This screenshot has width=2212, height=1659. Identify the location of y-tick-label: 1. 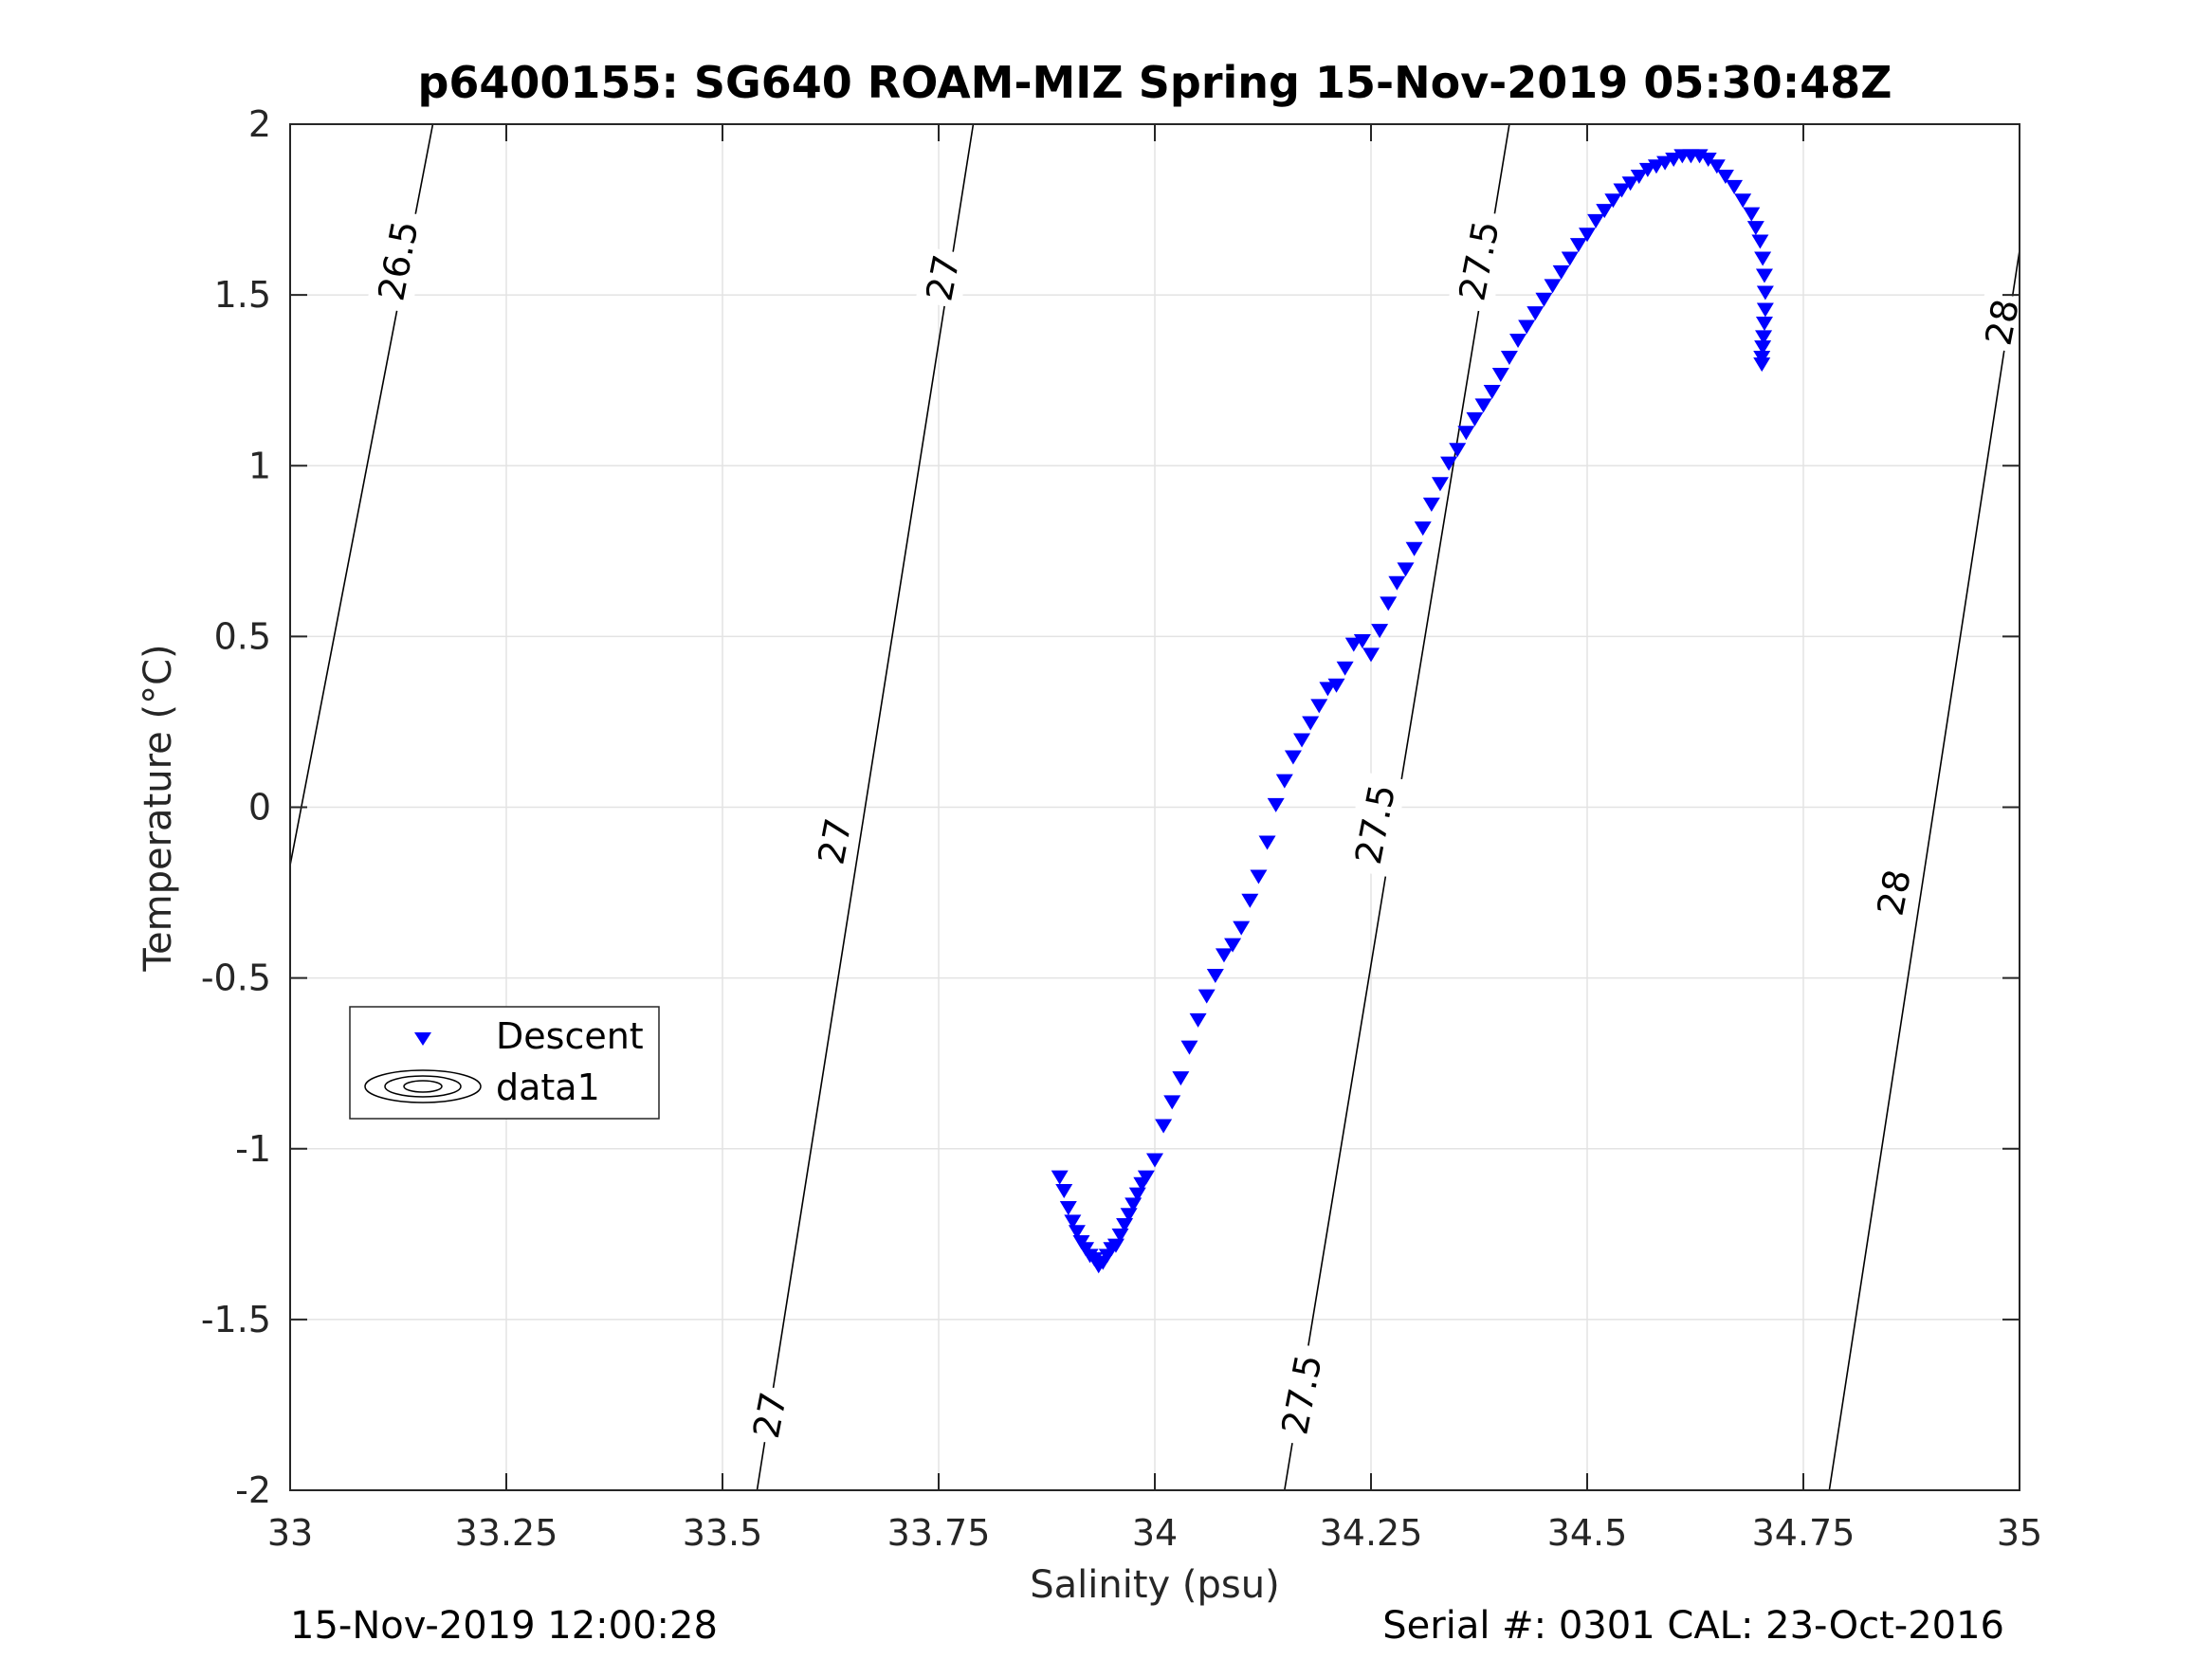
(259, 465).